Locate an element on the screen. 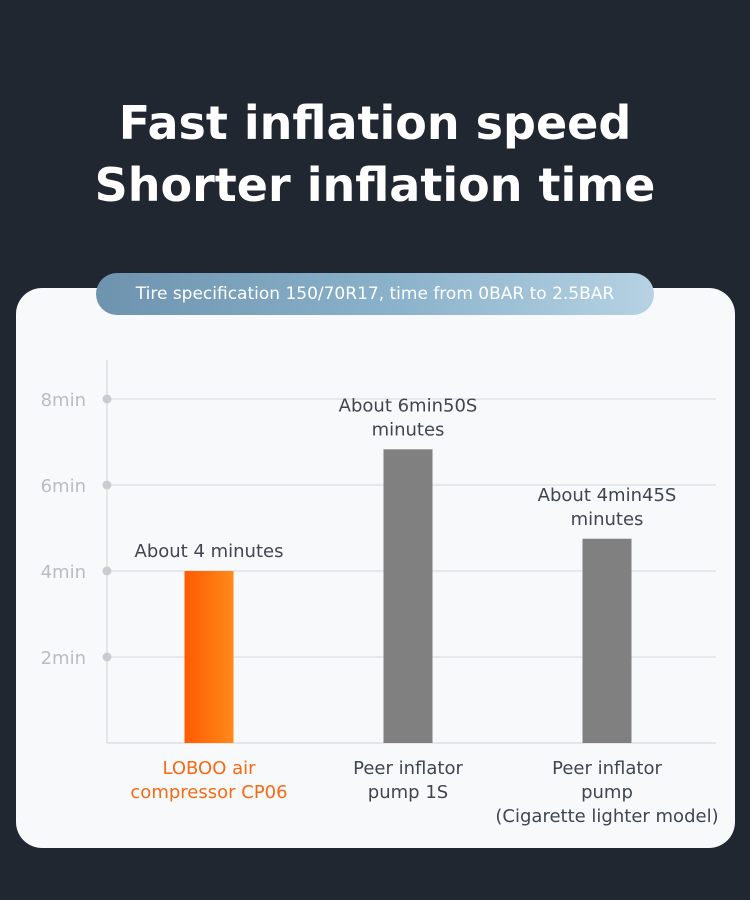  y-tick-label: 8min is located at coordinates (63, 400).